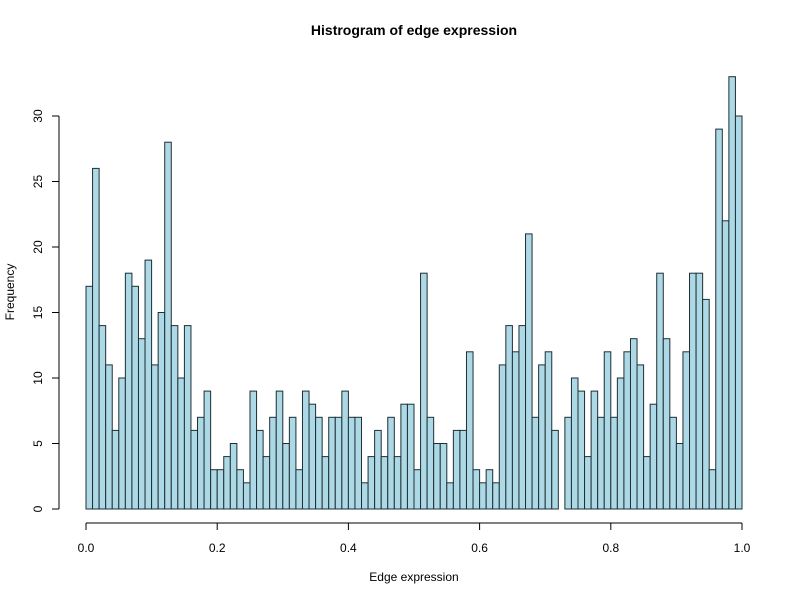 The image size is (800, 600). What do you see at coordinates (217, 548) in the screenshot?
I see `x-tick-label: 0.2` at bounding box center [217, 548].